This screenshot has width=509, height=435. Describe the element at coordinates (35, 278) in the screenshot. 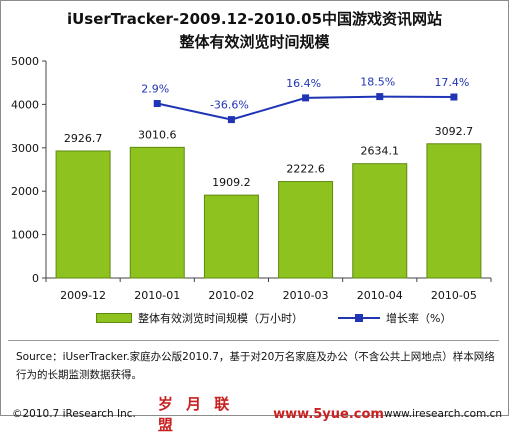

I see `y-tick-label: 0` at that location.